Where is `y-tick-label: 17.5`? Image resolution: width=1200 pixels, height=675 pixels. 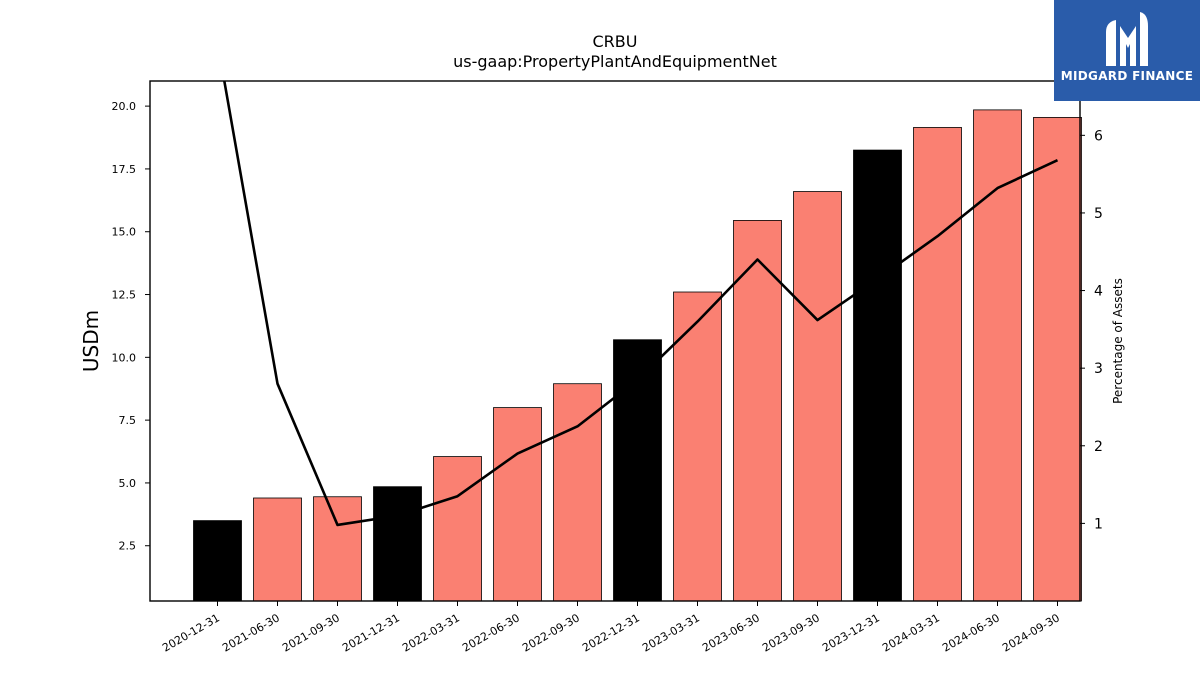 y-tick-label: 17.5 is located at coordinates (124, 169).